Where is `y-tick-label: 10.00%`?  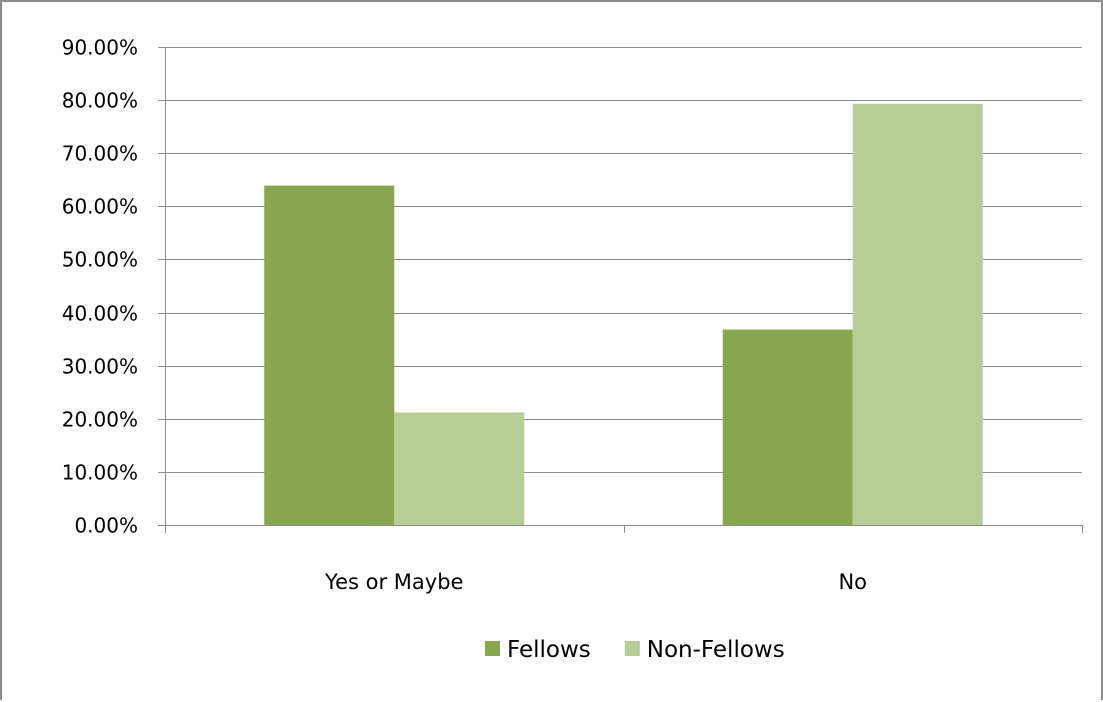 y-tick-label: 10.00% is located at coordinates (100, 473).